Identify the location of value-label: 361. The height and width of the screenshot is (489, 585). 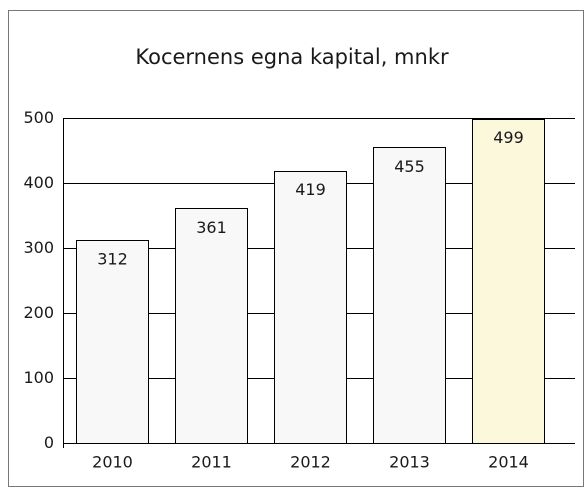
(211, 227).